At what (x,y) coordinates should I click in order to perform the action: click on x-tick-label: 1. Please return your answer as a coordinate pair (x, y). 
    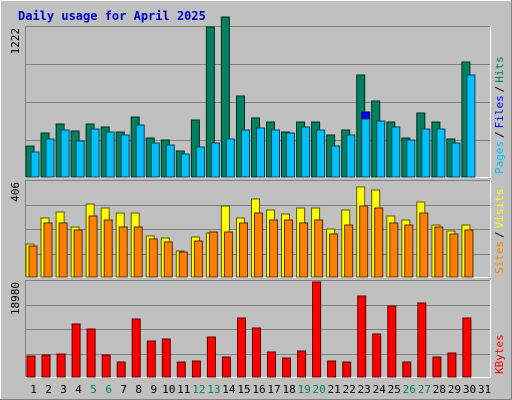
    Looking at the image, I should click on (33, 389).